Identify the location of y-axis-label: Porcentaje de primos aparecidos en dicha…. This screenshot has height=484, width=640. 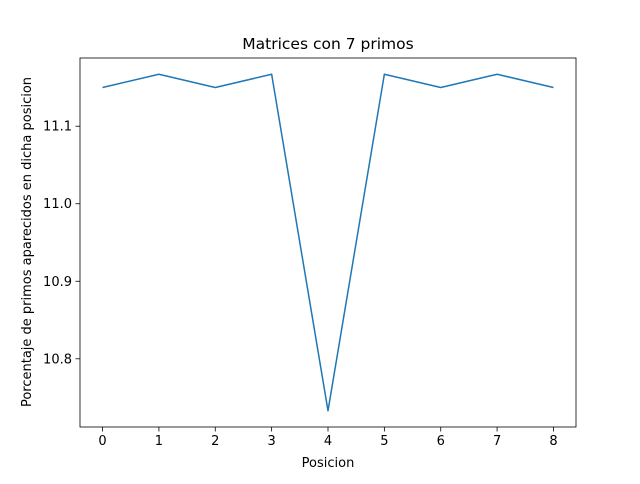
(27, 242).